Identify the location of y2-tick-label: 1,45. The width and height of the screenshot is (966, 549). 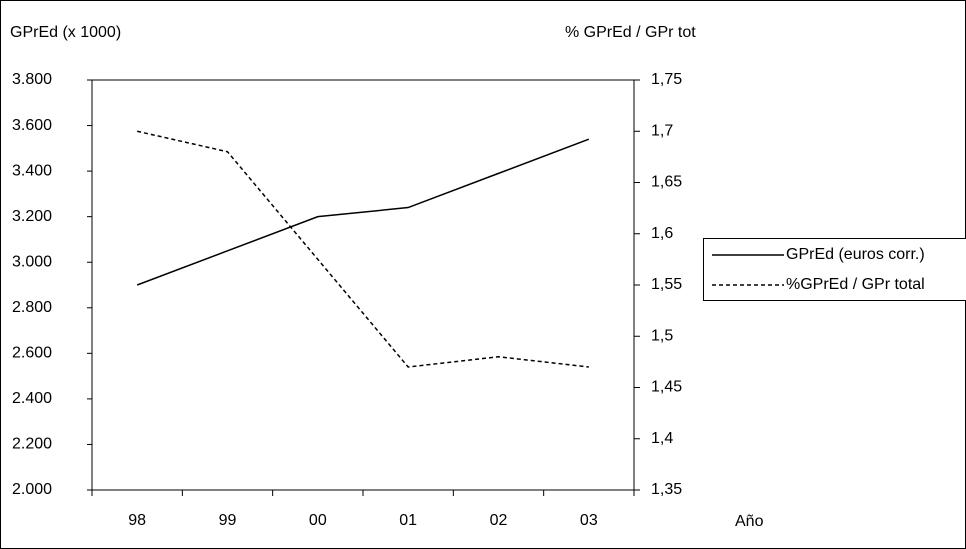
(666, 387).